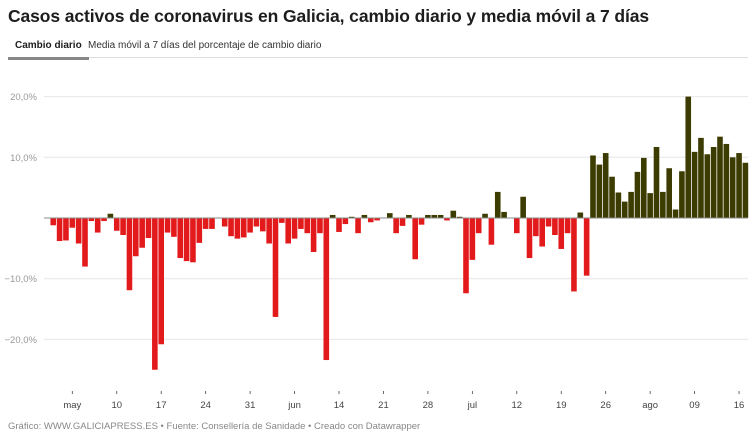 The image size is (756, 447). I want to click on x-tick-label: 17, so click(161, 405).